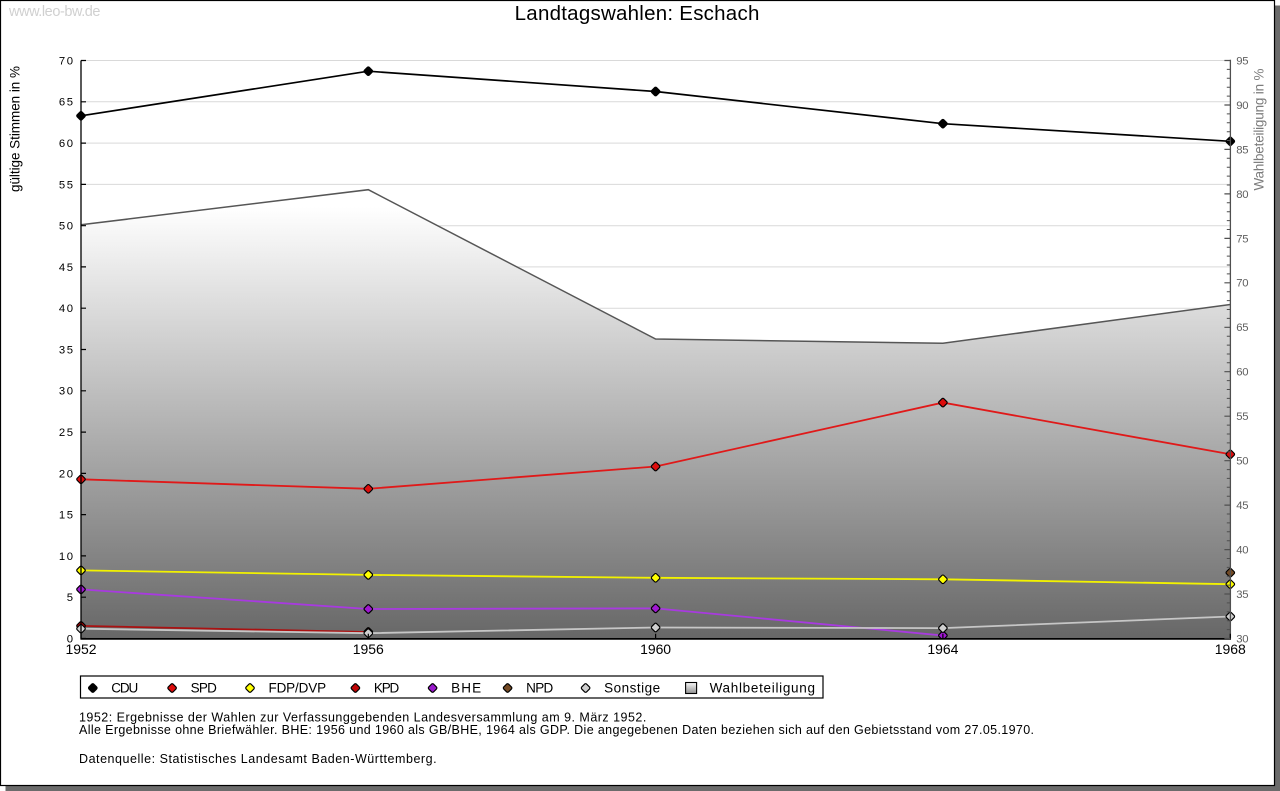 The height and width of the screenshot is (791, 1280). I want to click on svg-text: Landtagswahlen: Eschach, so click(637, 13).